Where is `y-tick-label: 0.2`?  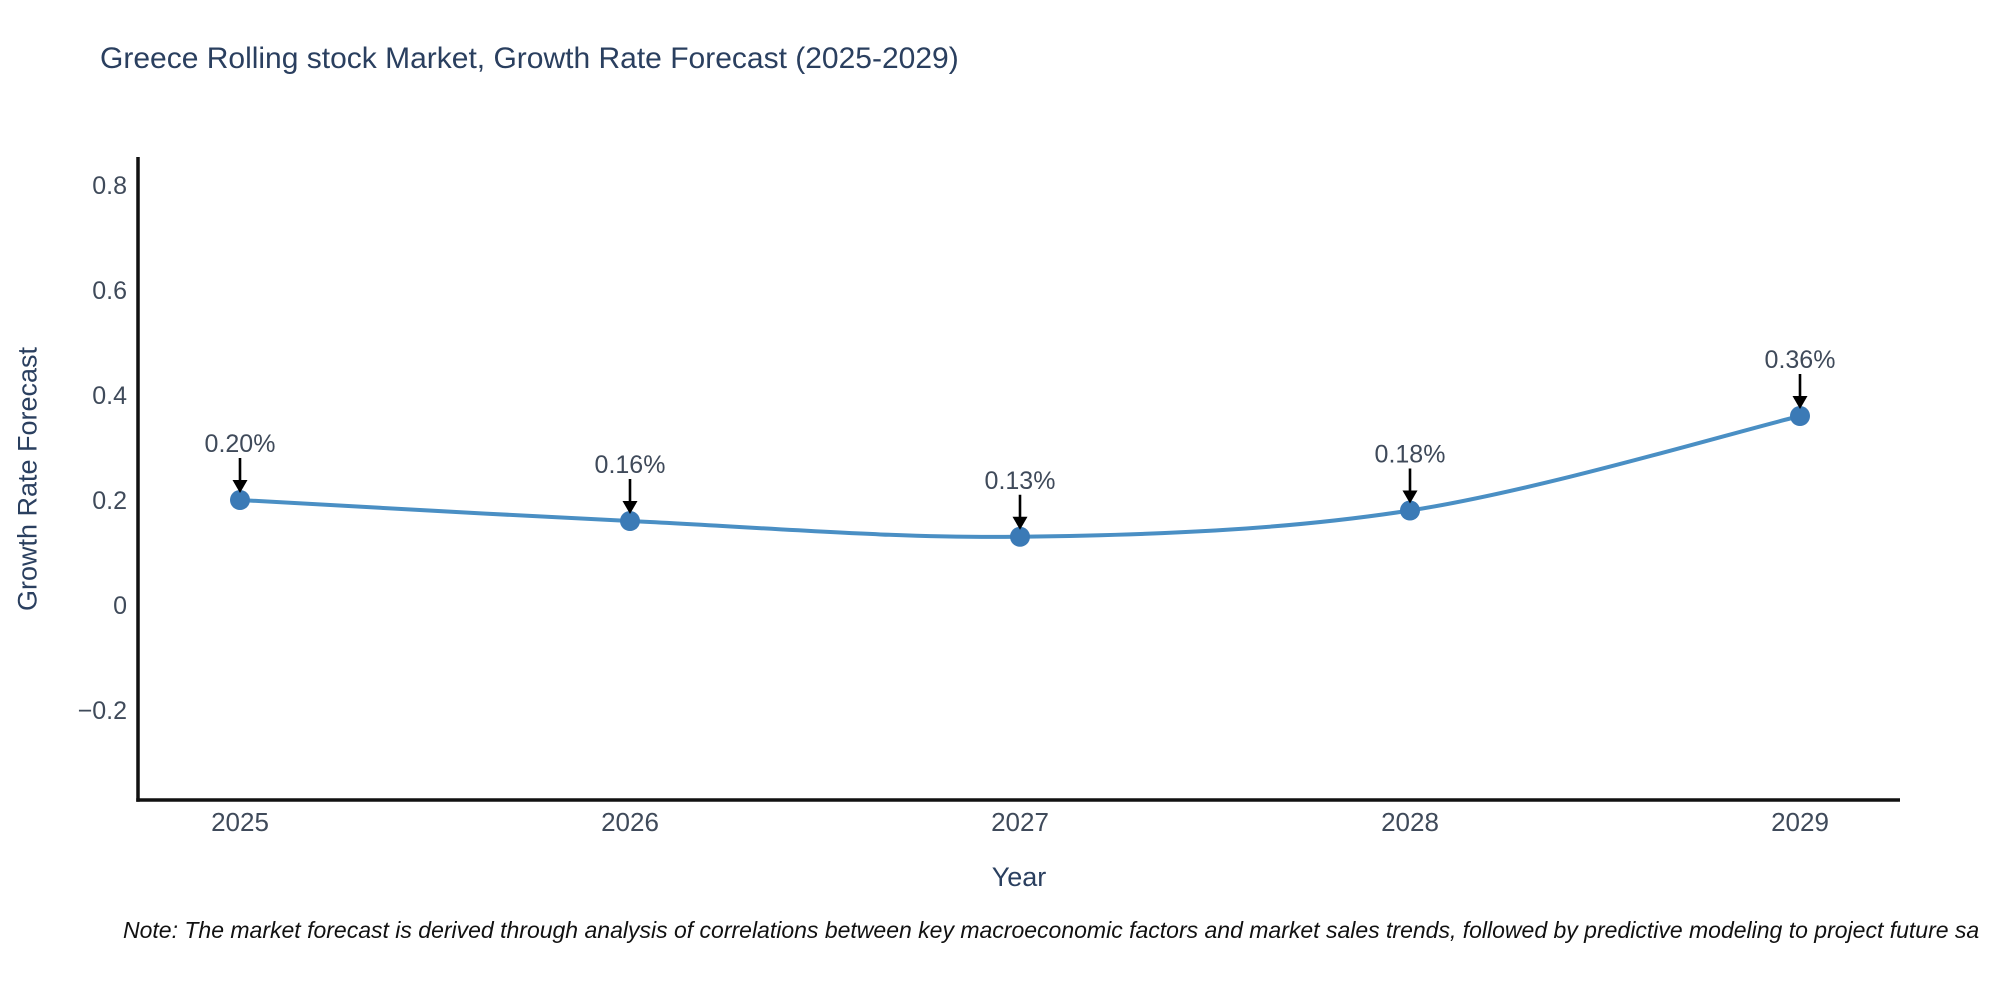
y-tick-label: 0.2 is located at coordinates (109, 501).